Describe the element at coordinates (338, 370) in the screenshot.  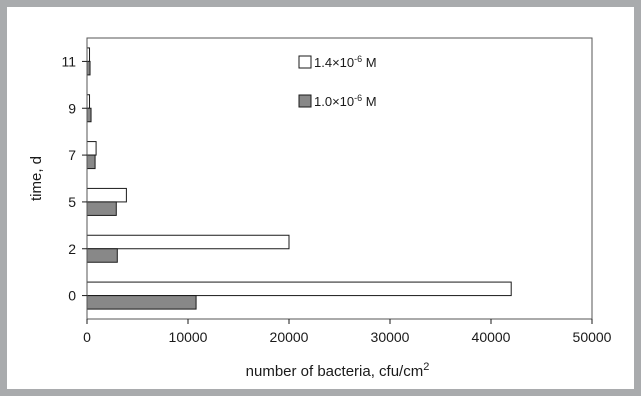
I see `x-axis-label: number of bacteria, cfu/cm2` at that location.